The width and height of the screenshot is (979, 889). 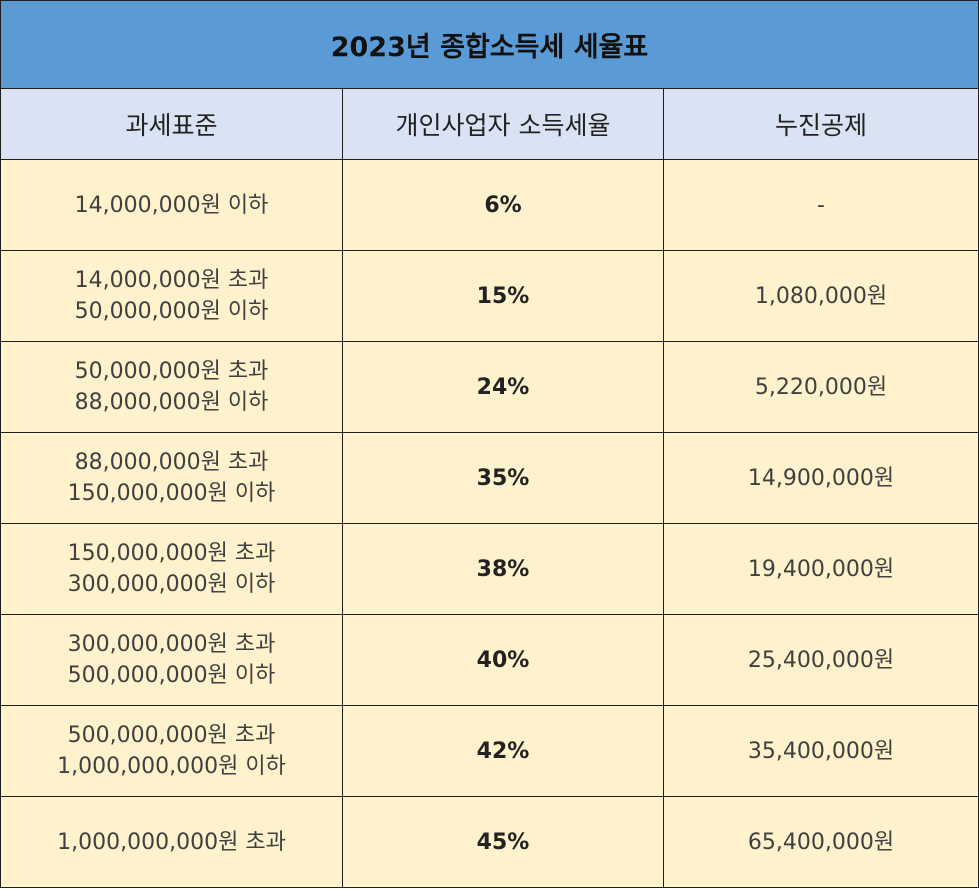 I want to click on tax-bracket-cell: 14,000,000원 이하, so click(x=171, y=205).